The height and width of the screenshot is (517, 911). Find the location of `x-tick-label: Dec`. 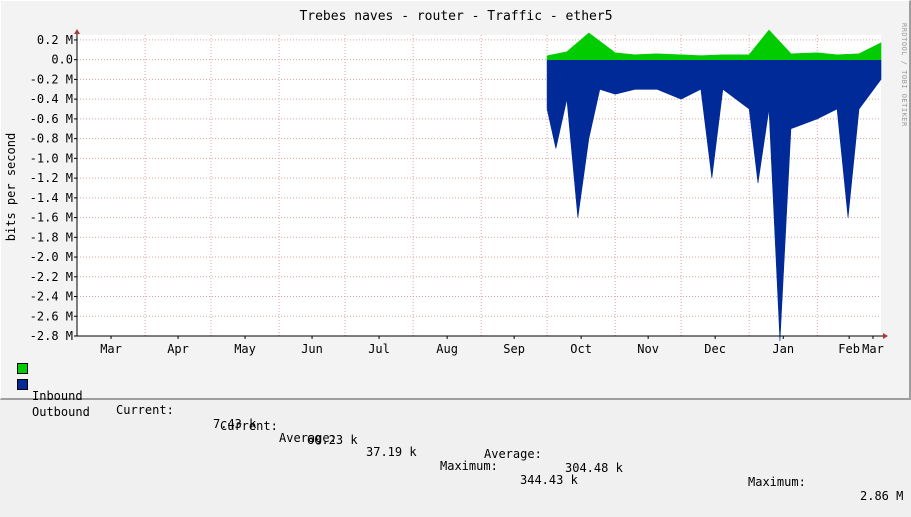

x-tick-label: Dec is located at coordinates (715, 349).